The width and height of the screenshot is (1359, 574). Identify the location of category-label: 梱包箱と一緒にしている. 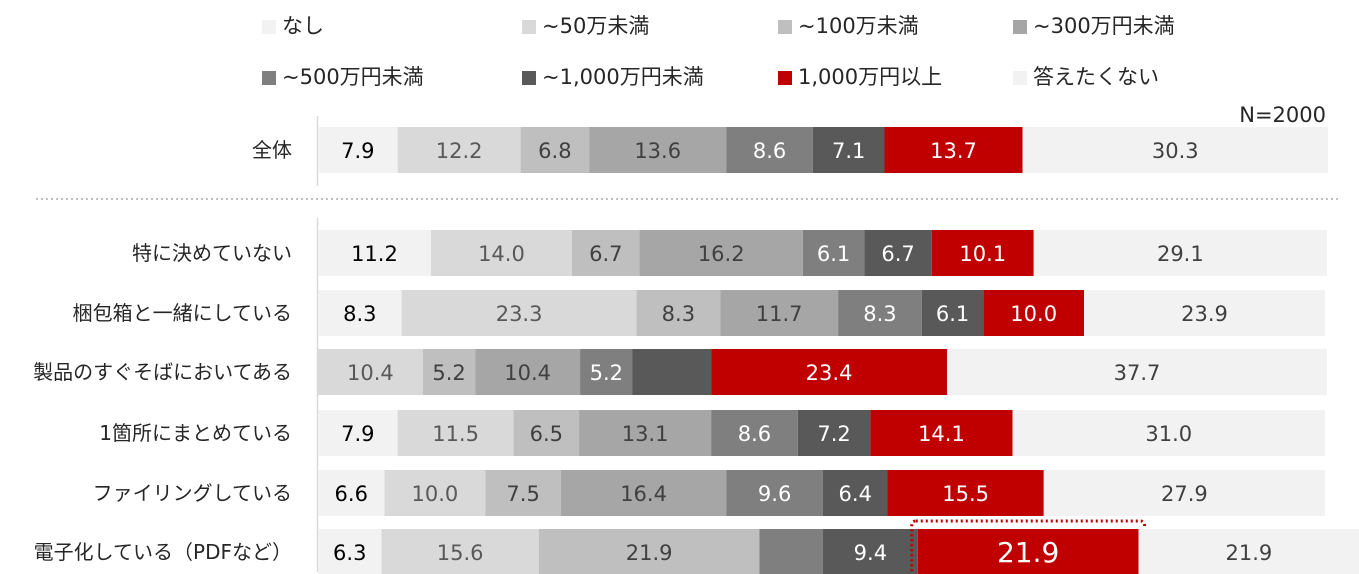
(182, 313).